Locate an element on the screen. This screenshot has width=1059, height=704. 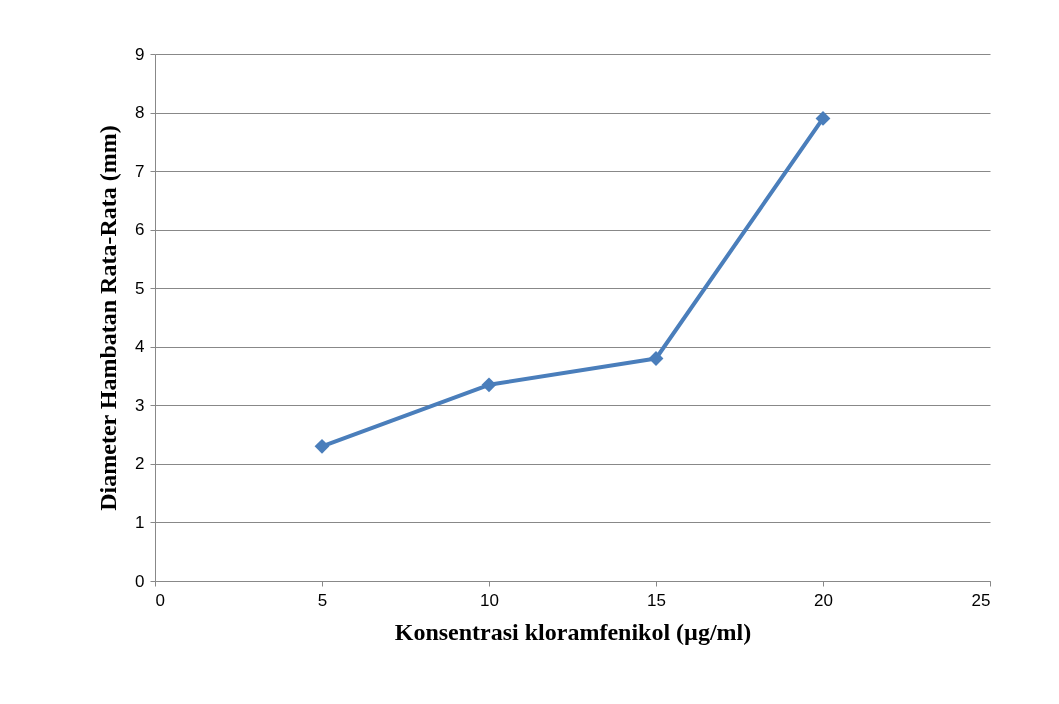
y-tick-label: 1 is located at coordinates (140, 522).